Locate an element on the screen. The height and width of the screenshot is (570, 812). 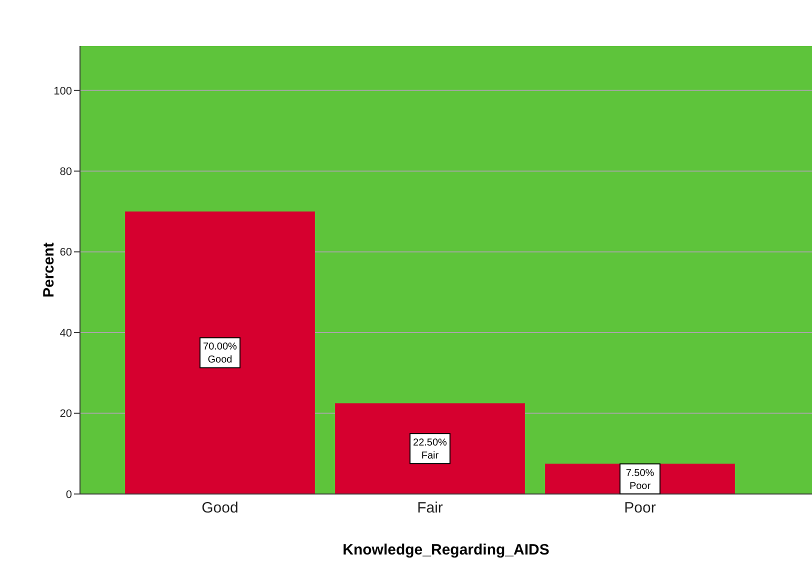
y-tick-label: 80 is located at coordinates (66, 172).